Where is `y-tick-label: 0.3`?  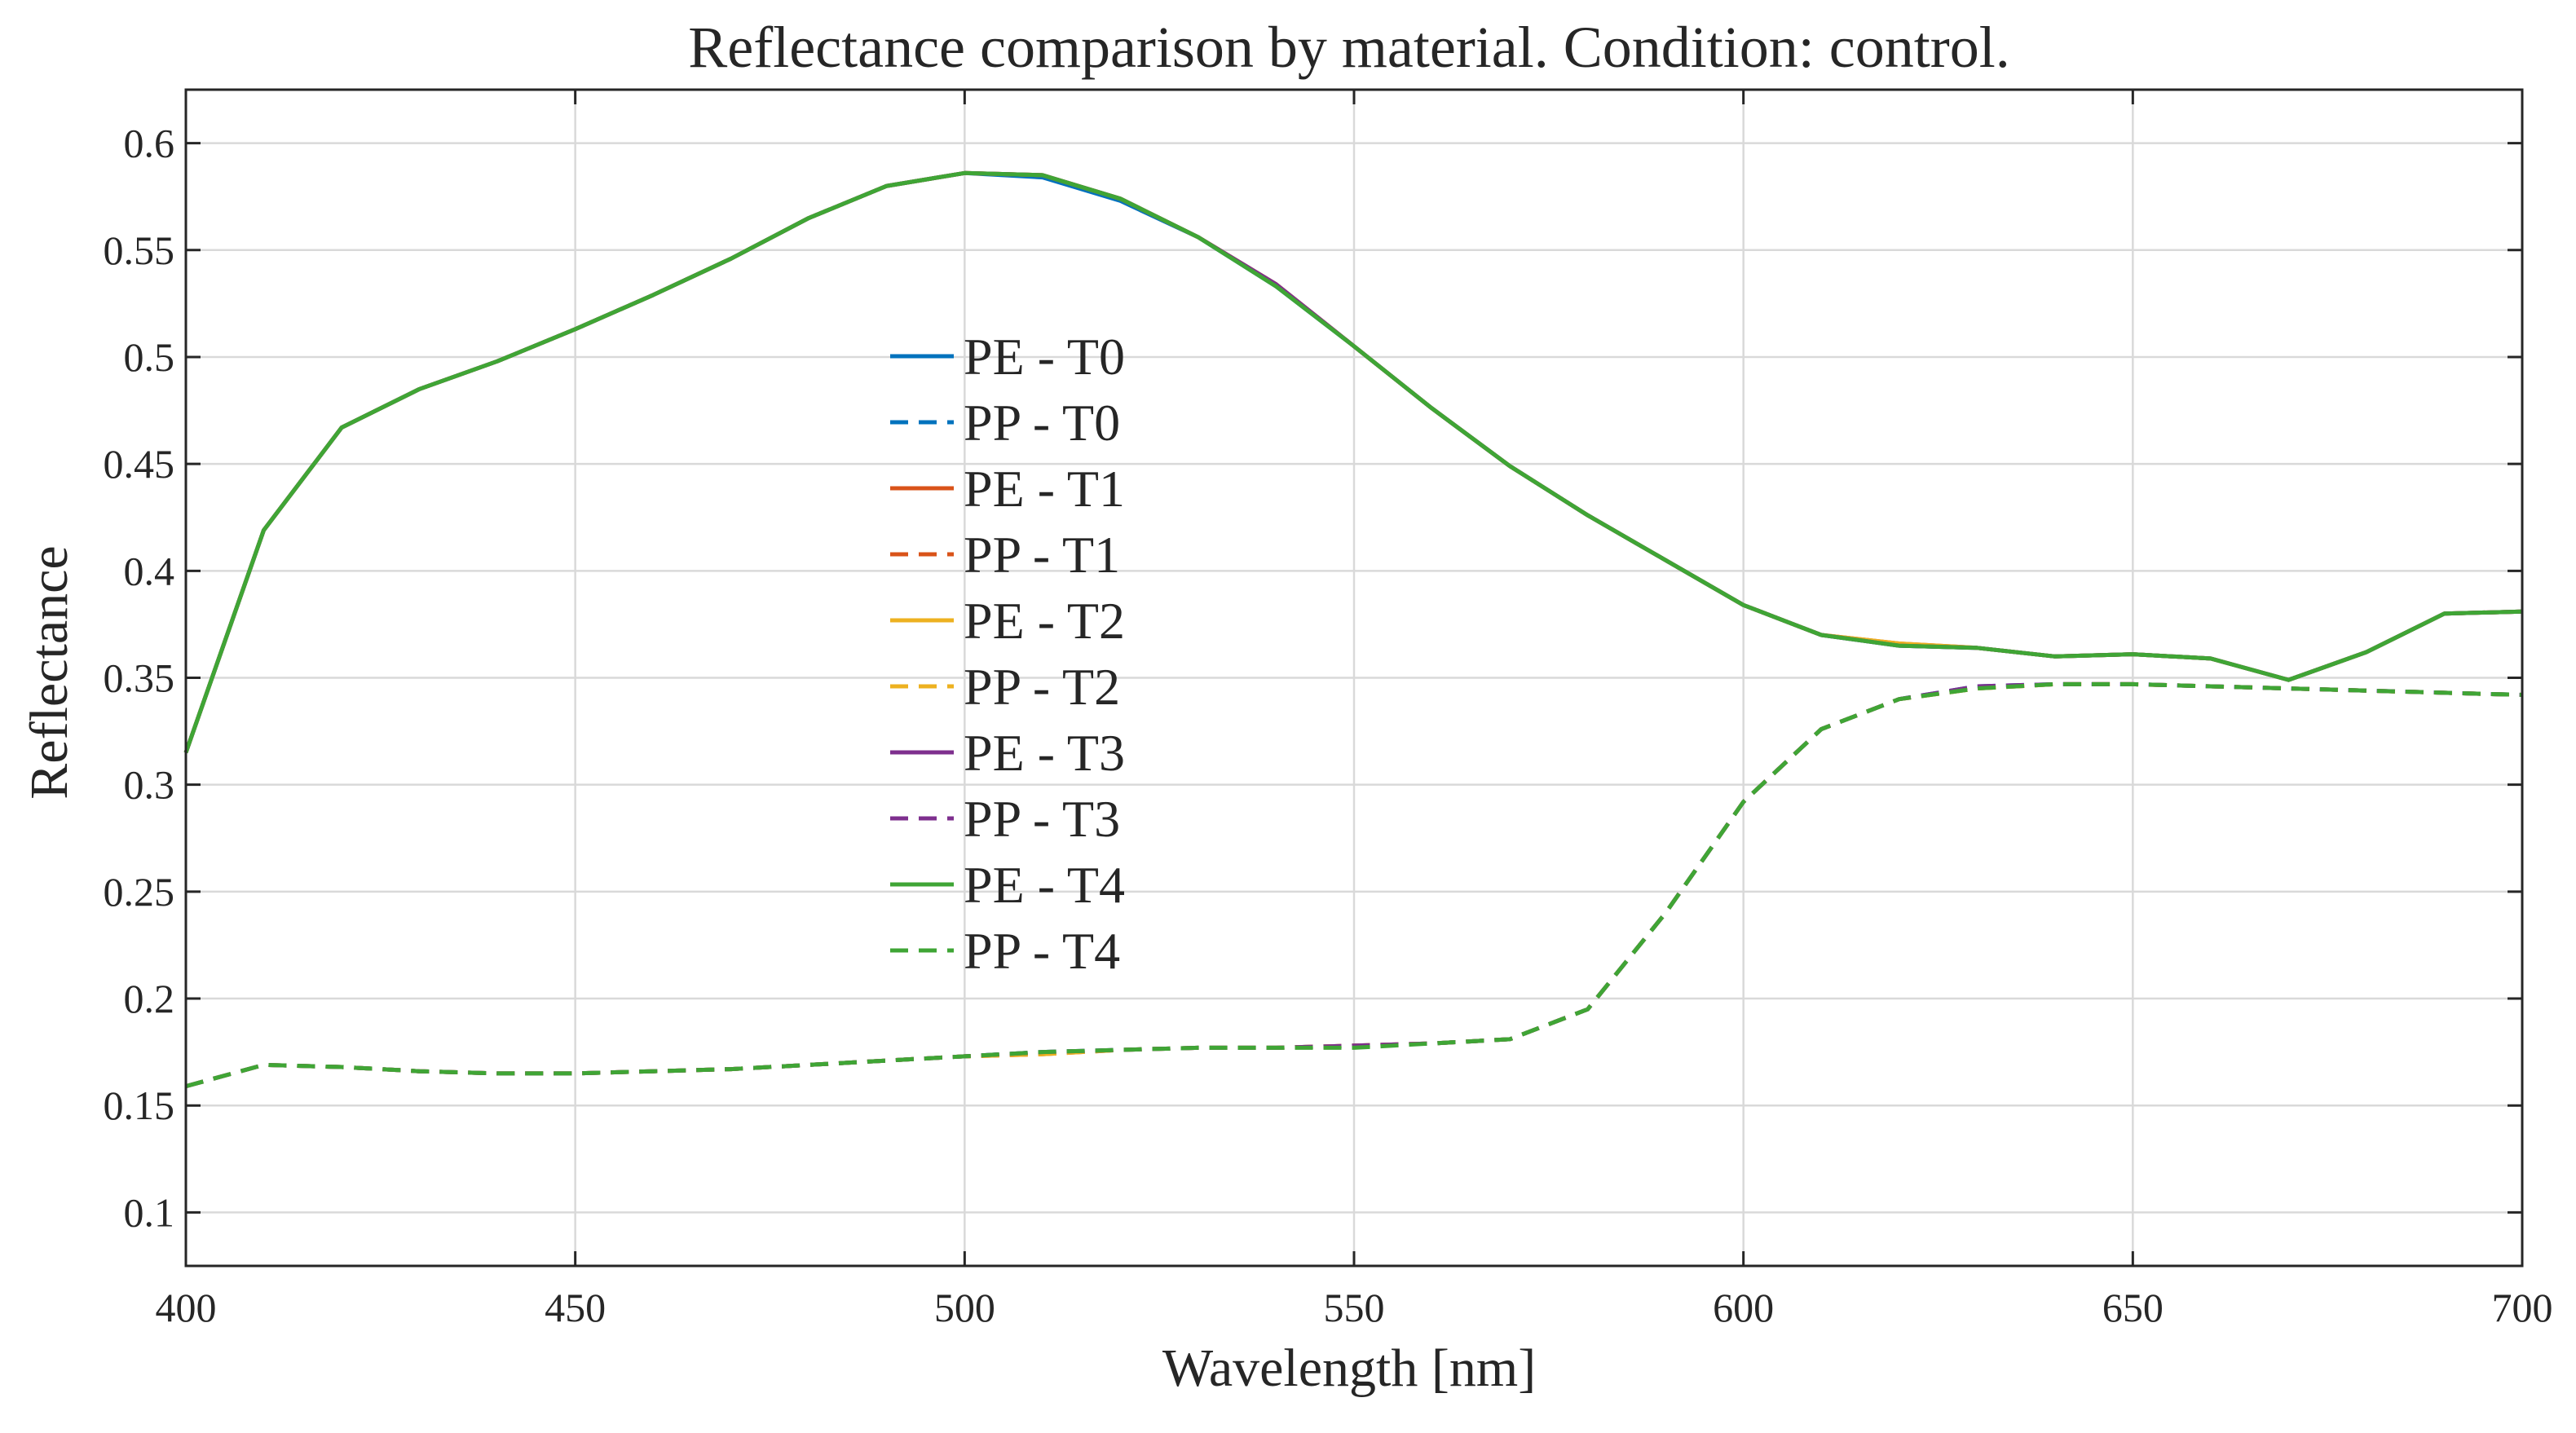
y-tick-label: 0.3 is located at coordinates (149, 785).